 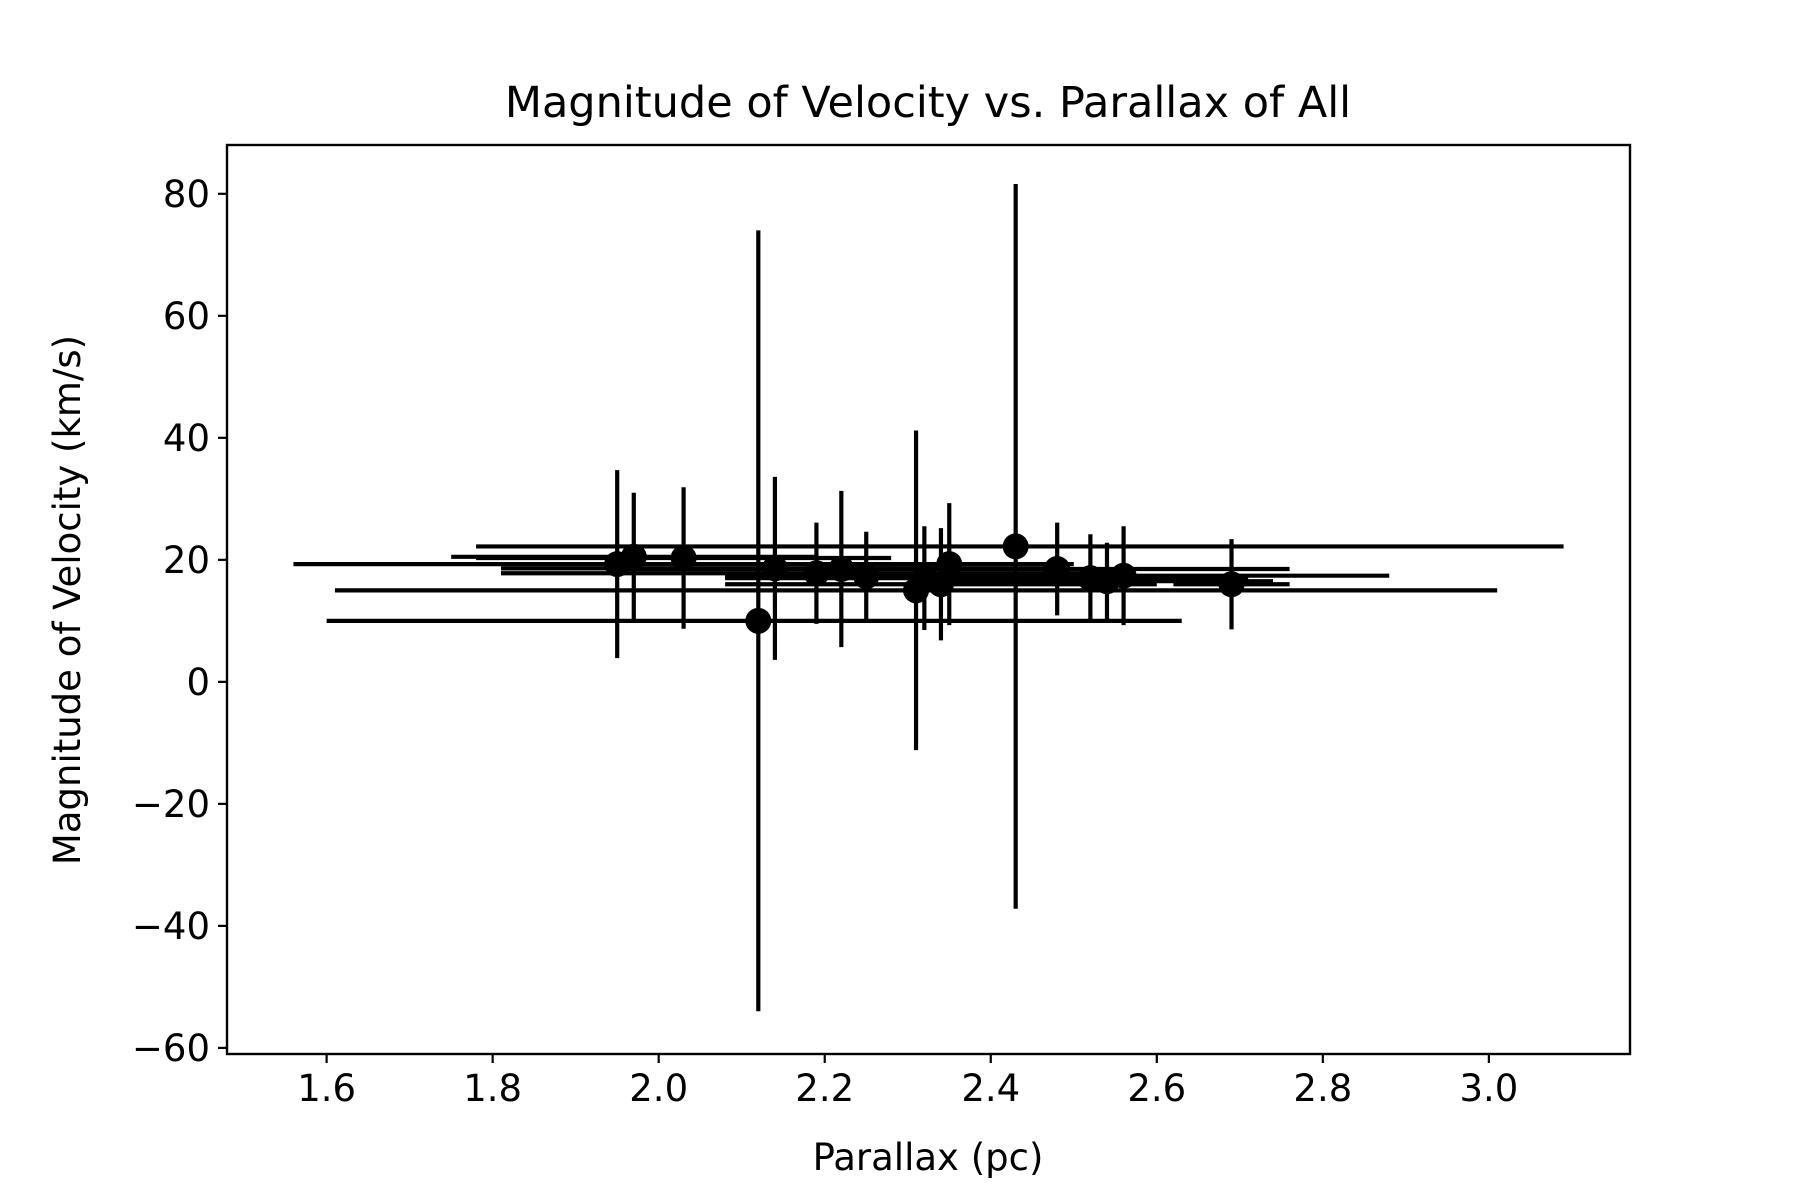 What do you see at coordinates (171, 1048) in the screenshot?
I see `y-tick-label: −60` at bounding box center [171, 1048].